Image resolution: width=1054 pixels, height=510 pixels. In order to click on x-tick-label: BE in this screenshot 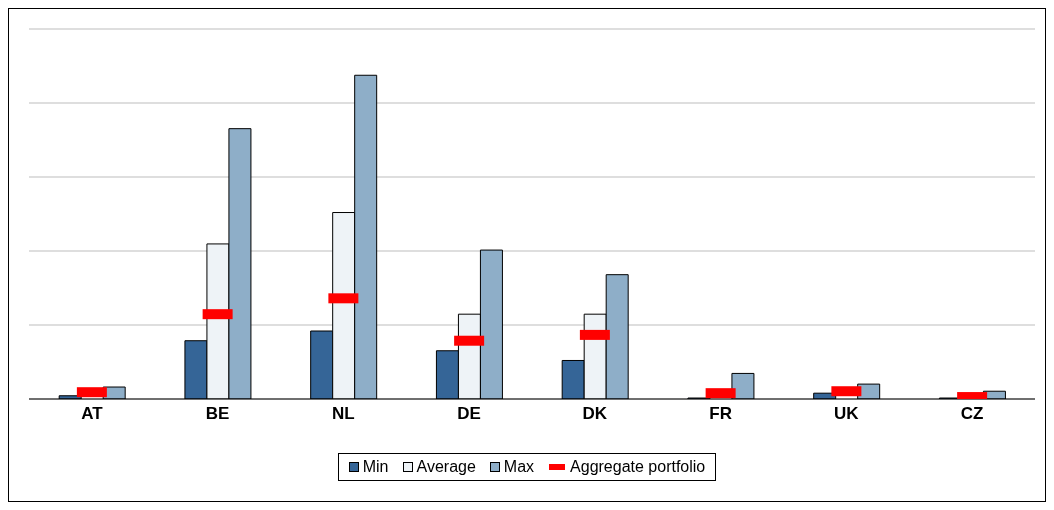, I will do `click(217, 414)`.